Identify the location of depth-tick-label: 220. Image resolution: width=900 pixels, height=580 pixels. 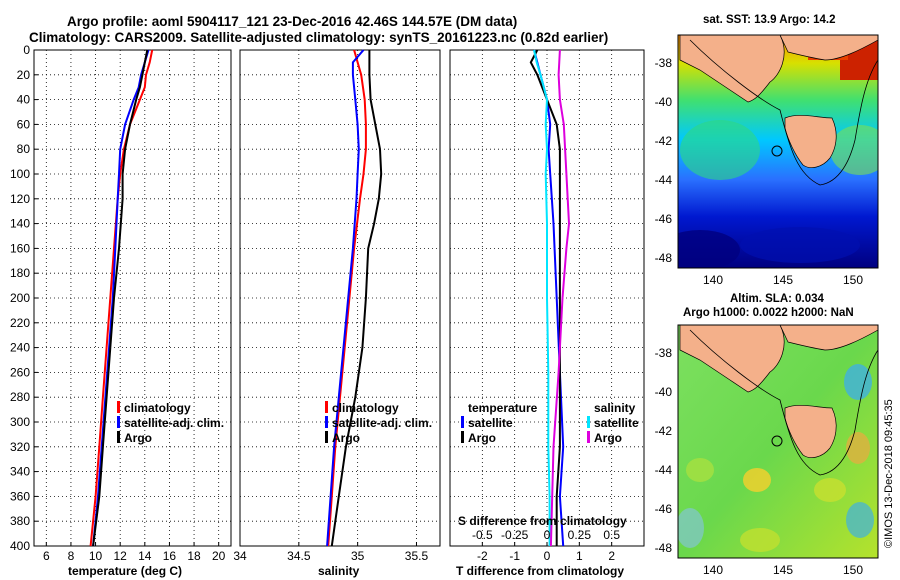
(20, 323).